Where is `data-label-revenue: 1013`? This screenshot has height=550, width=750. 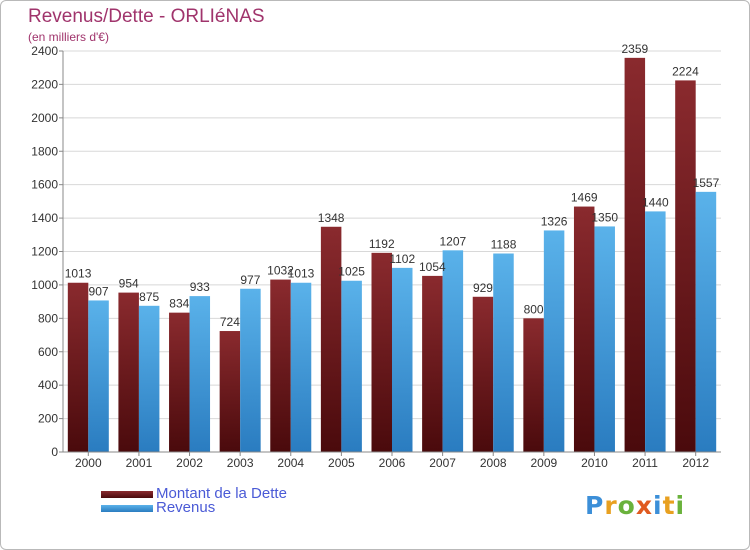 data-label-revenue: 1013 is located at coordinates (301, 274).